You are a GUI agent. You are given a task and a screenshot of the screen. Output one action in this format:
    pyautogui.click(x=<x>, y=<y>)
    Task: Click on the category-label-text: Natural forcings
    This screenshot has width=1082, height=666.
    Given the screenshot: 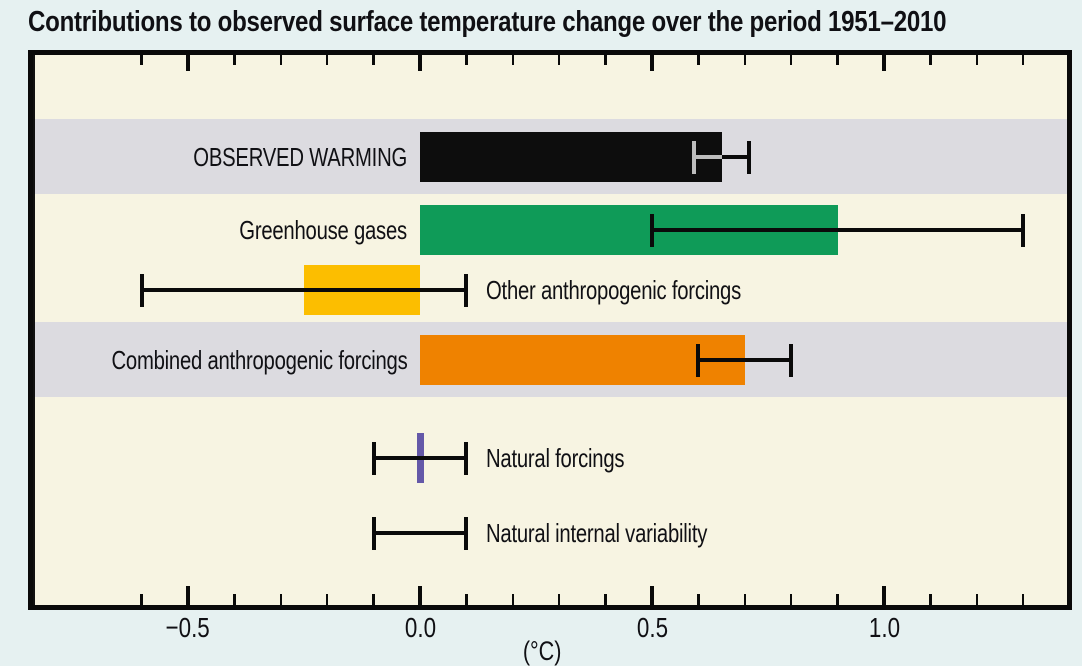 What is the action you would take?
    pyautogui.click(x=555, y=458)
    